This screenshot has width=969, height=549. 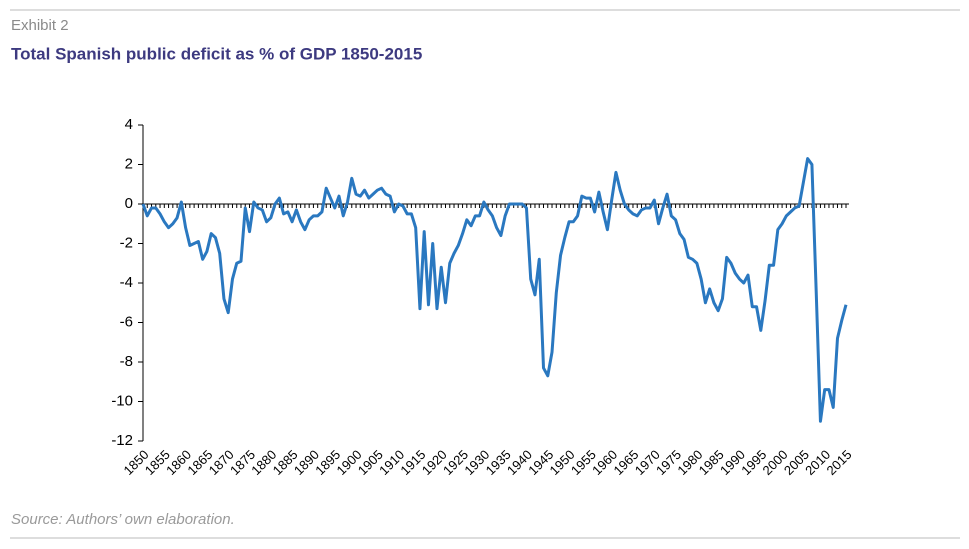 I want to click on y-tick-label: -4, so click(x=126, y=282).